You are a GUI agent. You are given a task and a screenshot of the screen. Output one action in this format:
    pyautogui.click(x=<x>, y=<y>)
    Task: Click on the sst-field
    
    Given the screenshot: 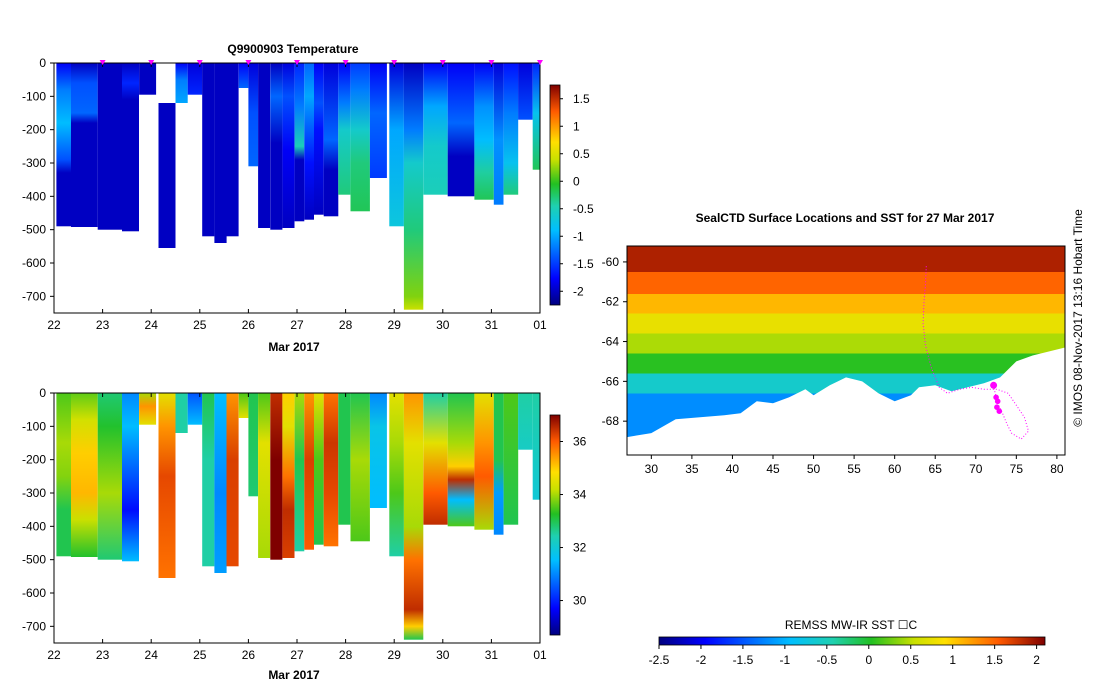 What is the action you would take?
    pyautogui.click(x=846, y=350)
    